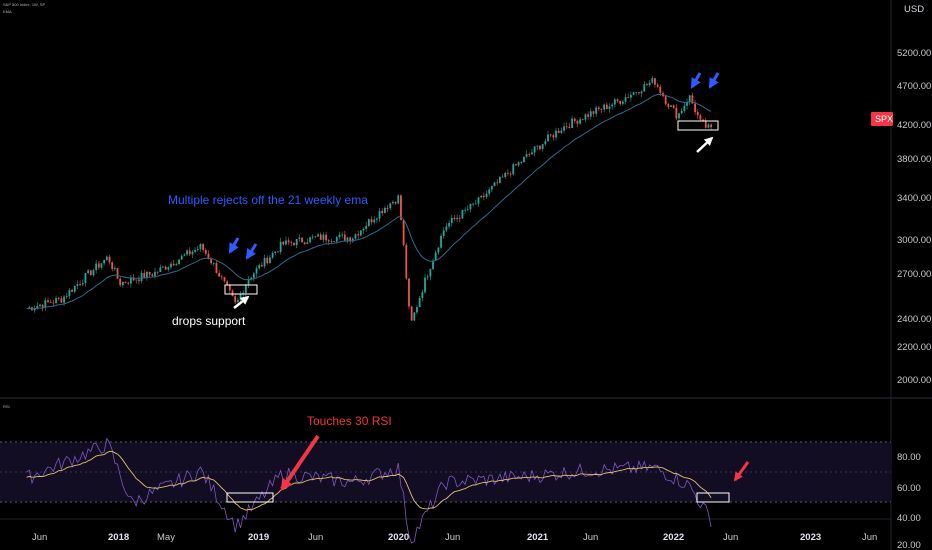 Image resolution: width=932 pixels, height=550 pixels. Describe the element at coordinates (730, 537) in the screenshot. I see `x-tick-jun-2022: Jun` at that location.